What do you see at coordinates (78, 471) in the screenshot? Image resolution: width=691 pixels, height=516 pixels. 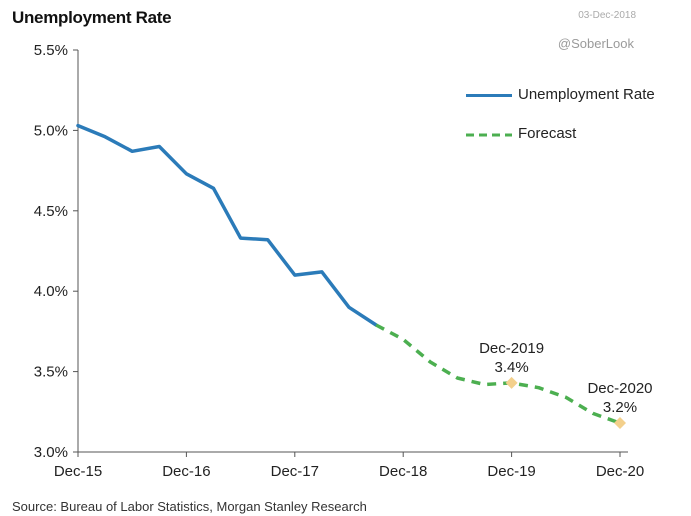 I see `x-tick-label: Dec-15` at bounding box center [78, 471].